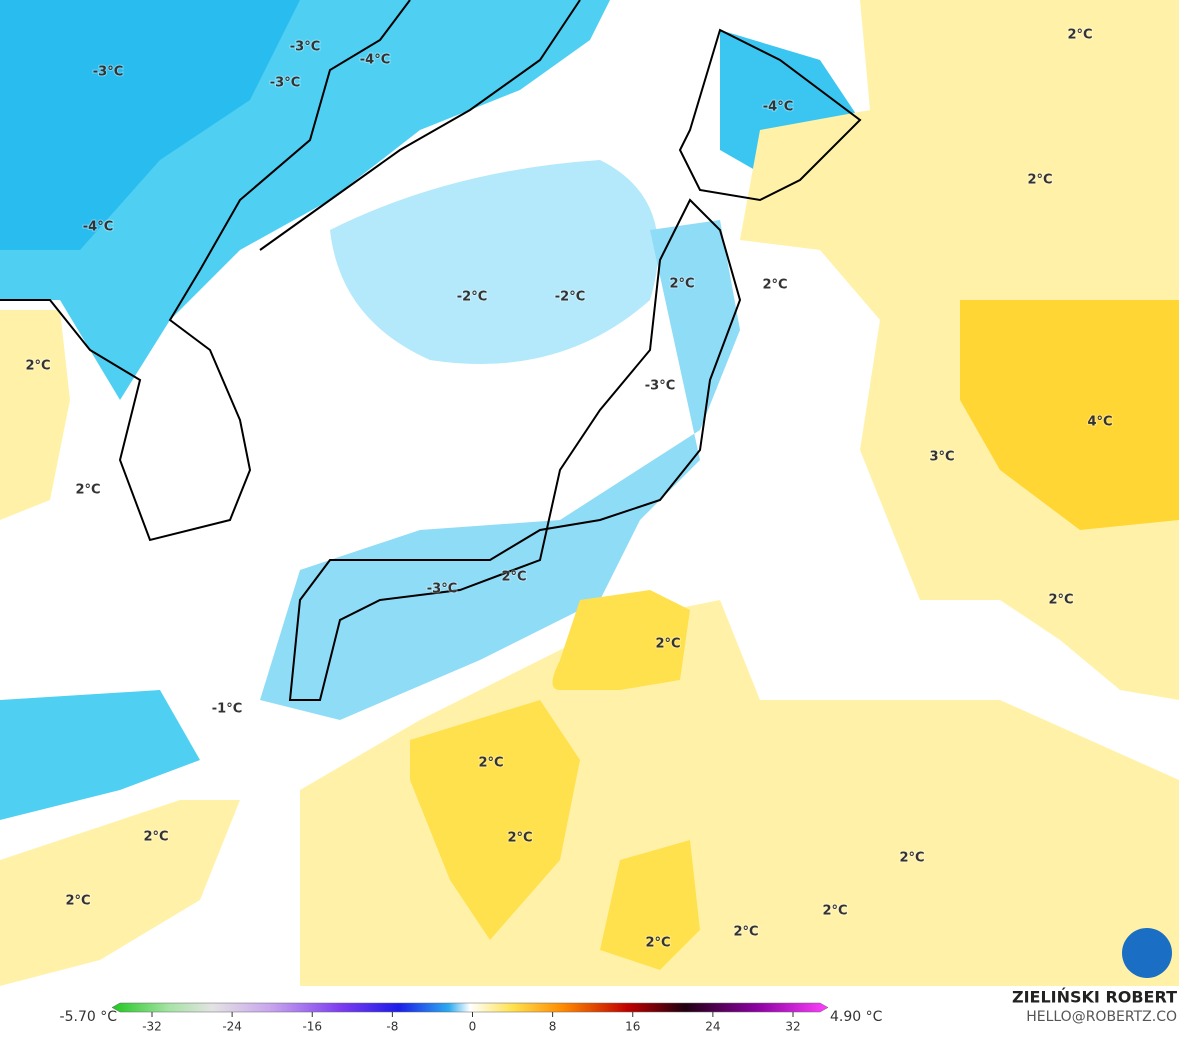  What do you see at coordinates (232, 1027) in the screenshot?
I see `colorbar-tick-label: -24` at bounding box center [232, 1027].